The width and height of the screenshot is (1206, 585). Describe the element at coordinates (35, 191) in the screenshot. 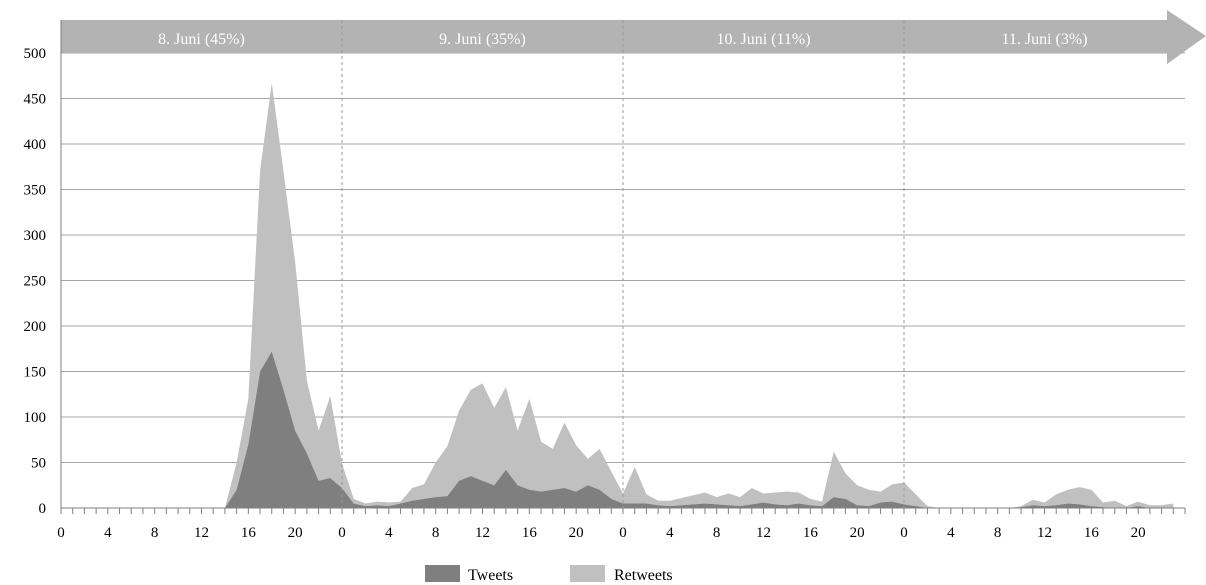

I see `y-tick-label: 350` at that location.